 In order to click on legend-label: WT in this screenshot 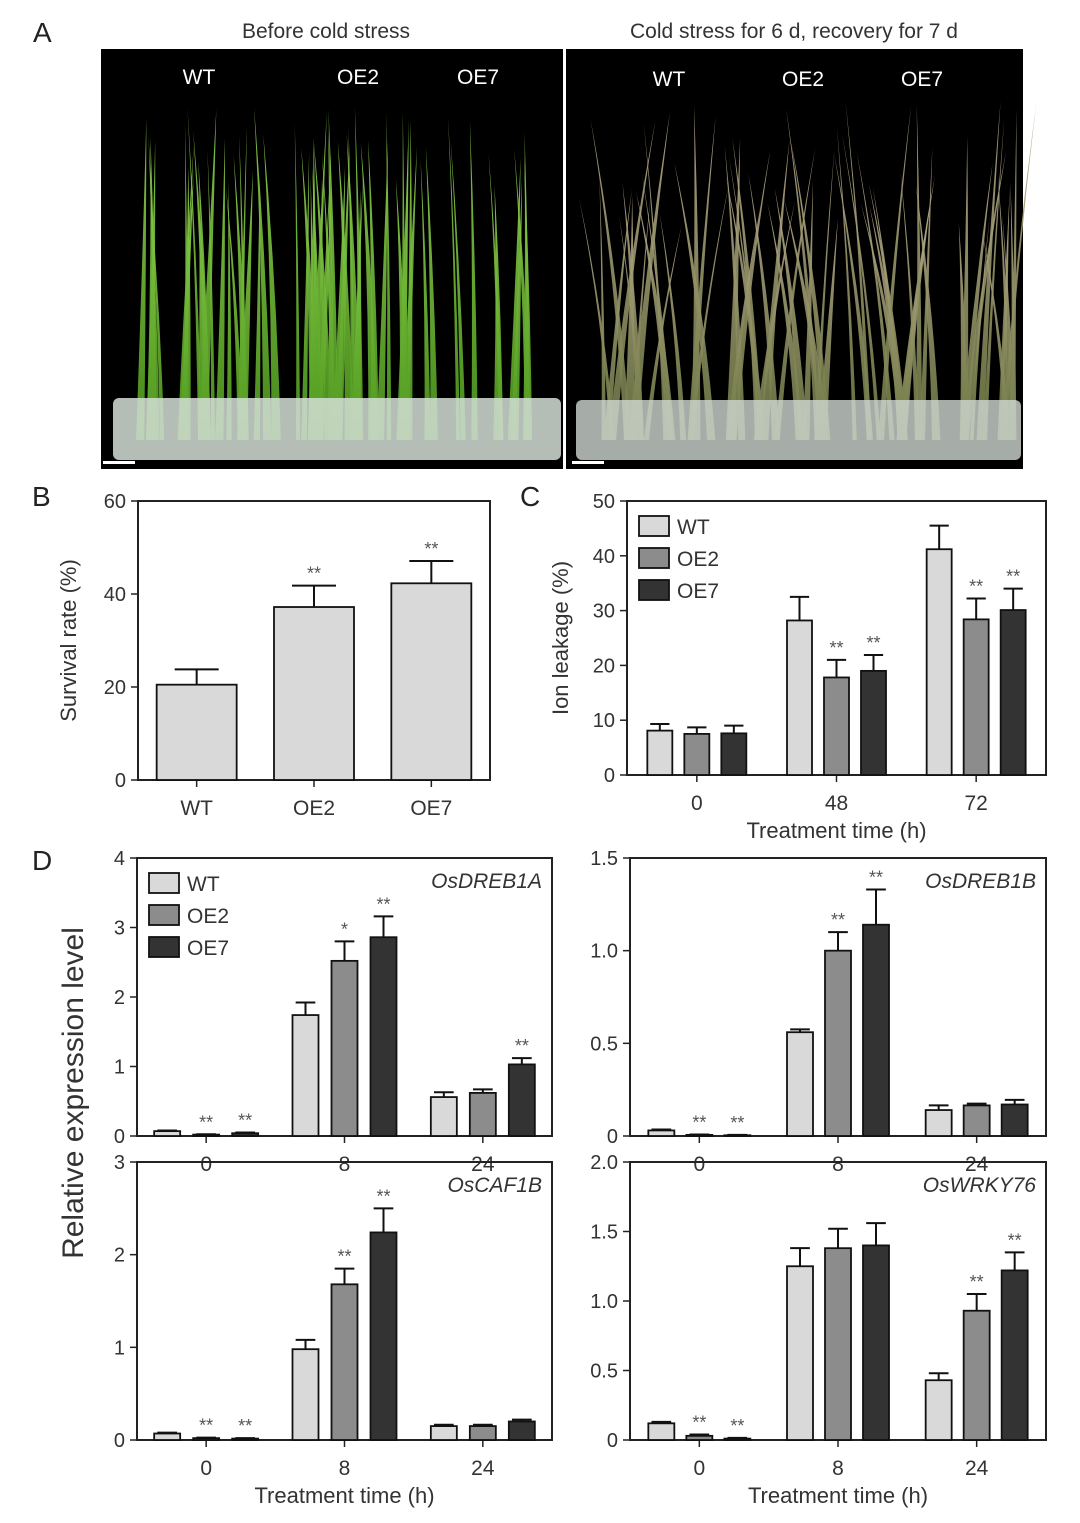, I will do `click(203, 884)`.